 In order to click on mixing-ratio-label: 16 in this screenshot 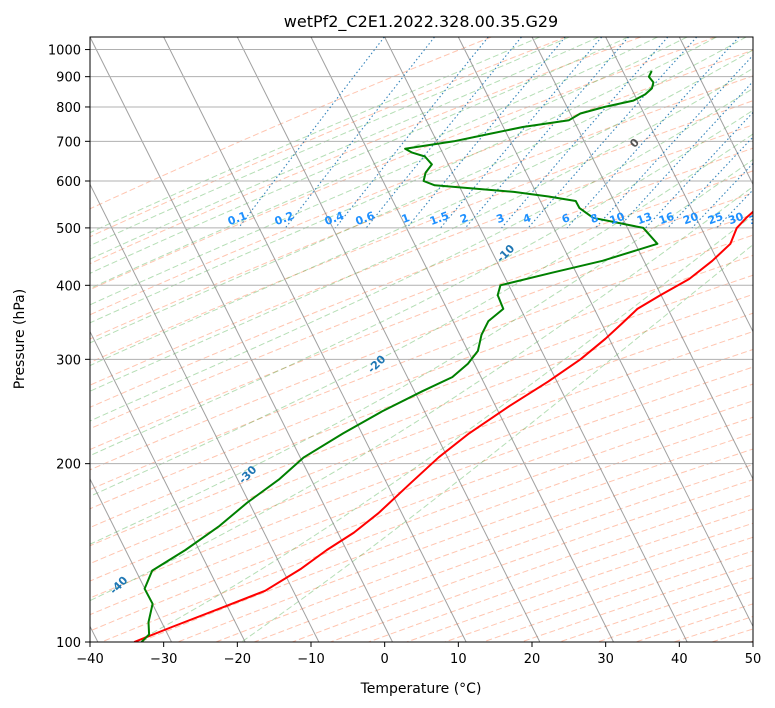, I will do `click(666, 219)`.